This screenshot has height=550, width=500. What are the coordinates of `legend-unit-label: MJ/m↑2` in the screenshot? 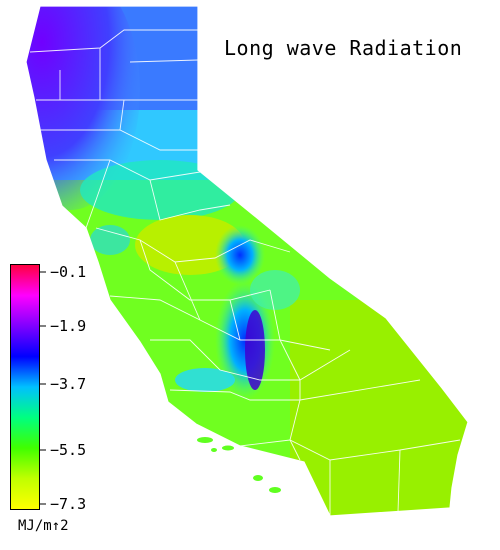 It's located at (43, 526).